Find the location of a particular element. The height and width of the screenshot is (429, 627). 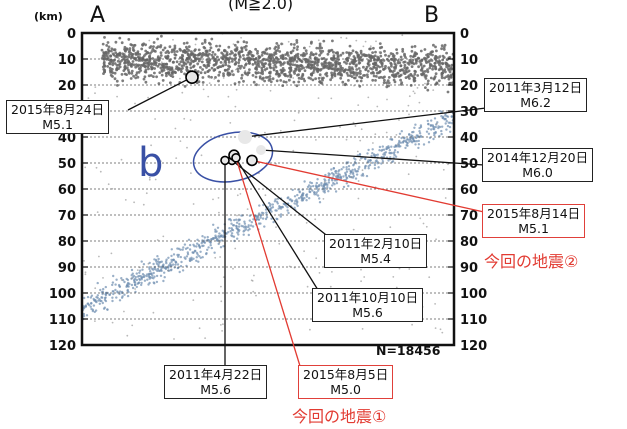

tick-label-right: 30 is located at coordinates (469, 112).